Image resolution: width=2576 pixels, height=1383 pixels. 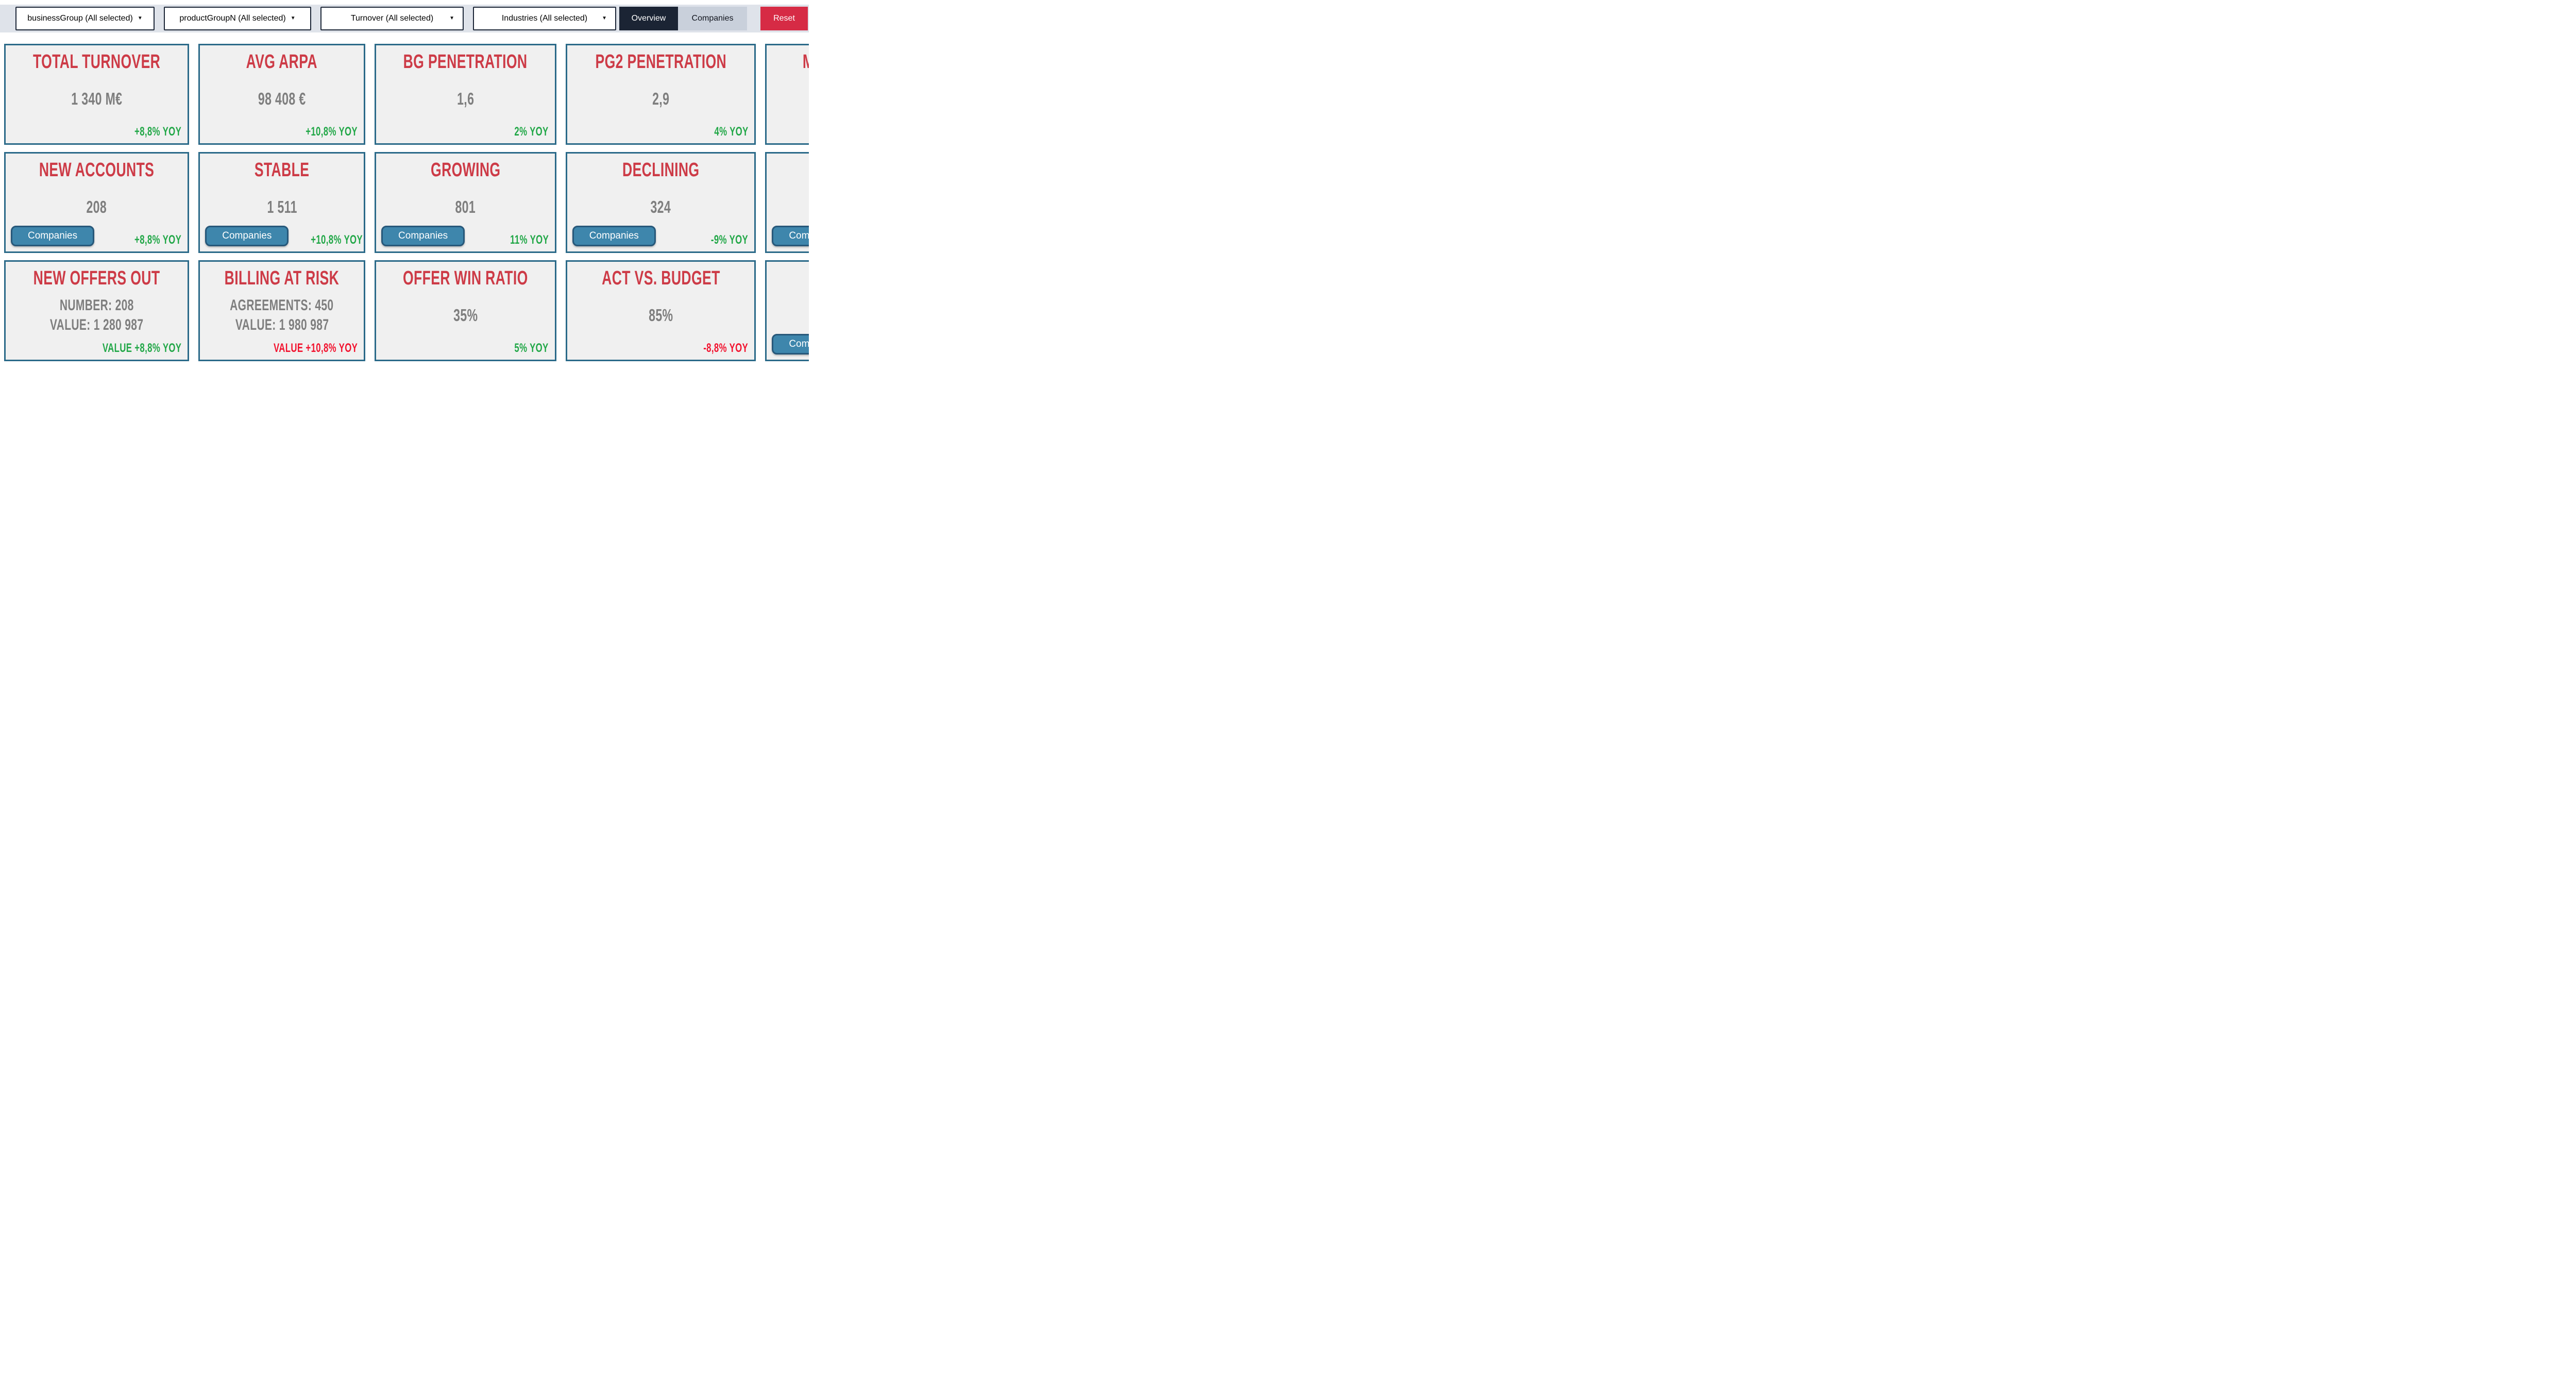 I want to click on yoy-badge: 4% YOY, so click(x=731, y=132).